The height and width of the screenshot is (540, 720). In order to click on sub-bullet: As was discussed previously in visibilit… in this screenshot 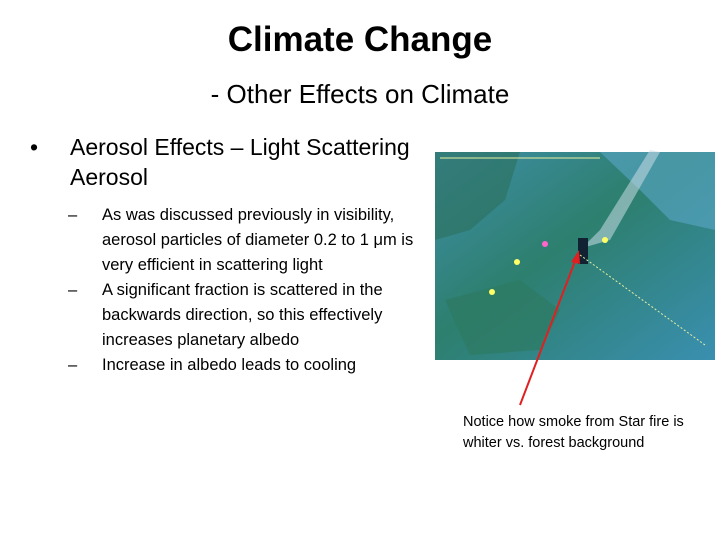, I will do `click(243, 240)`.